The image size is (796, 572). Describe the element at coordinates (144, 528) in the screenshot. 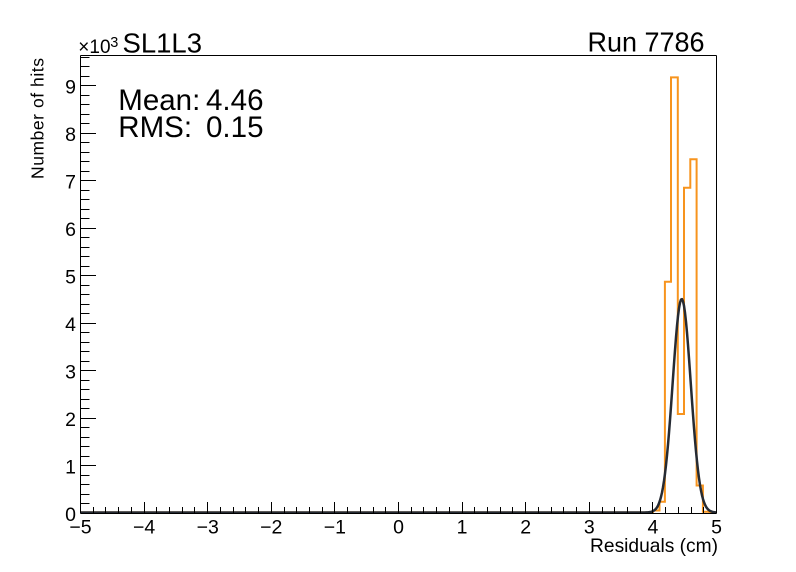

I see `svg-text: −4` at that location.